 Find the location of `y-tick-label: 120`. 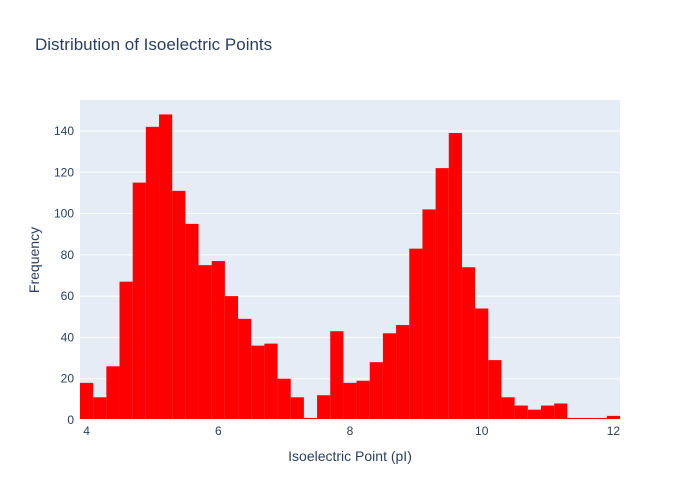

y-tick-label: 120 is located at coordinates (64, 172).